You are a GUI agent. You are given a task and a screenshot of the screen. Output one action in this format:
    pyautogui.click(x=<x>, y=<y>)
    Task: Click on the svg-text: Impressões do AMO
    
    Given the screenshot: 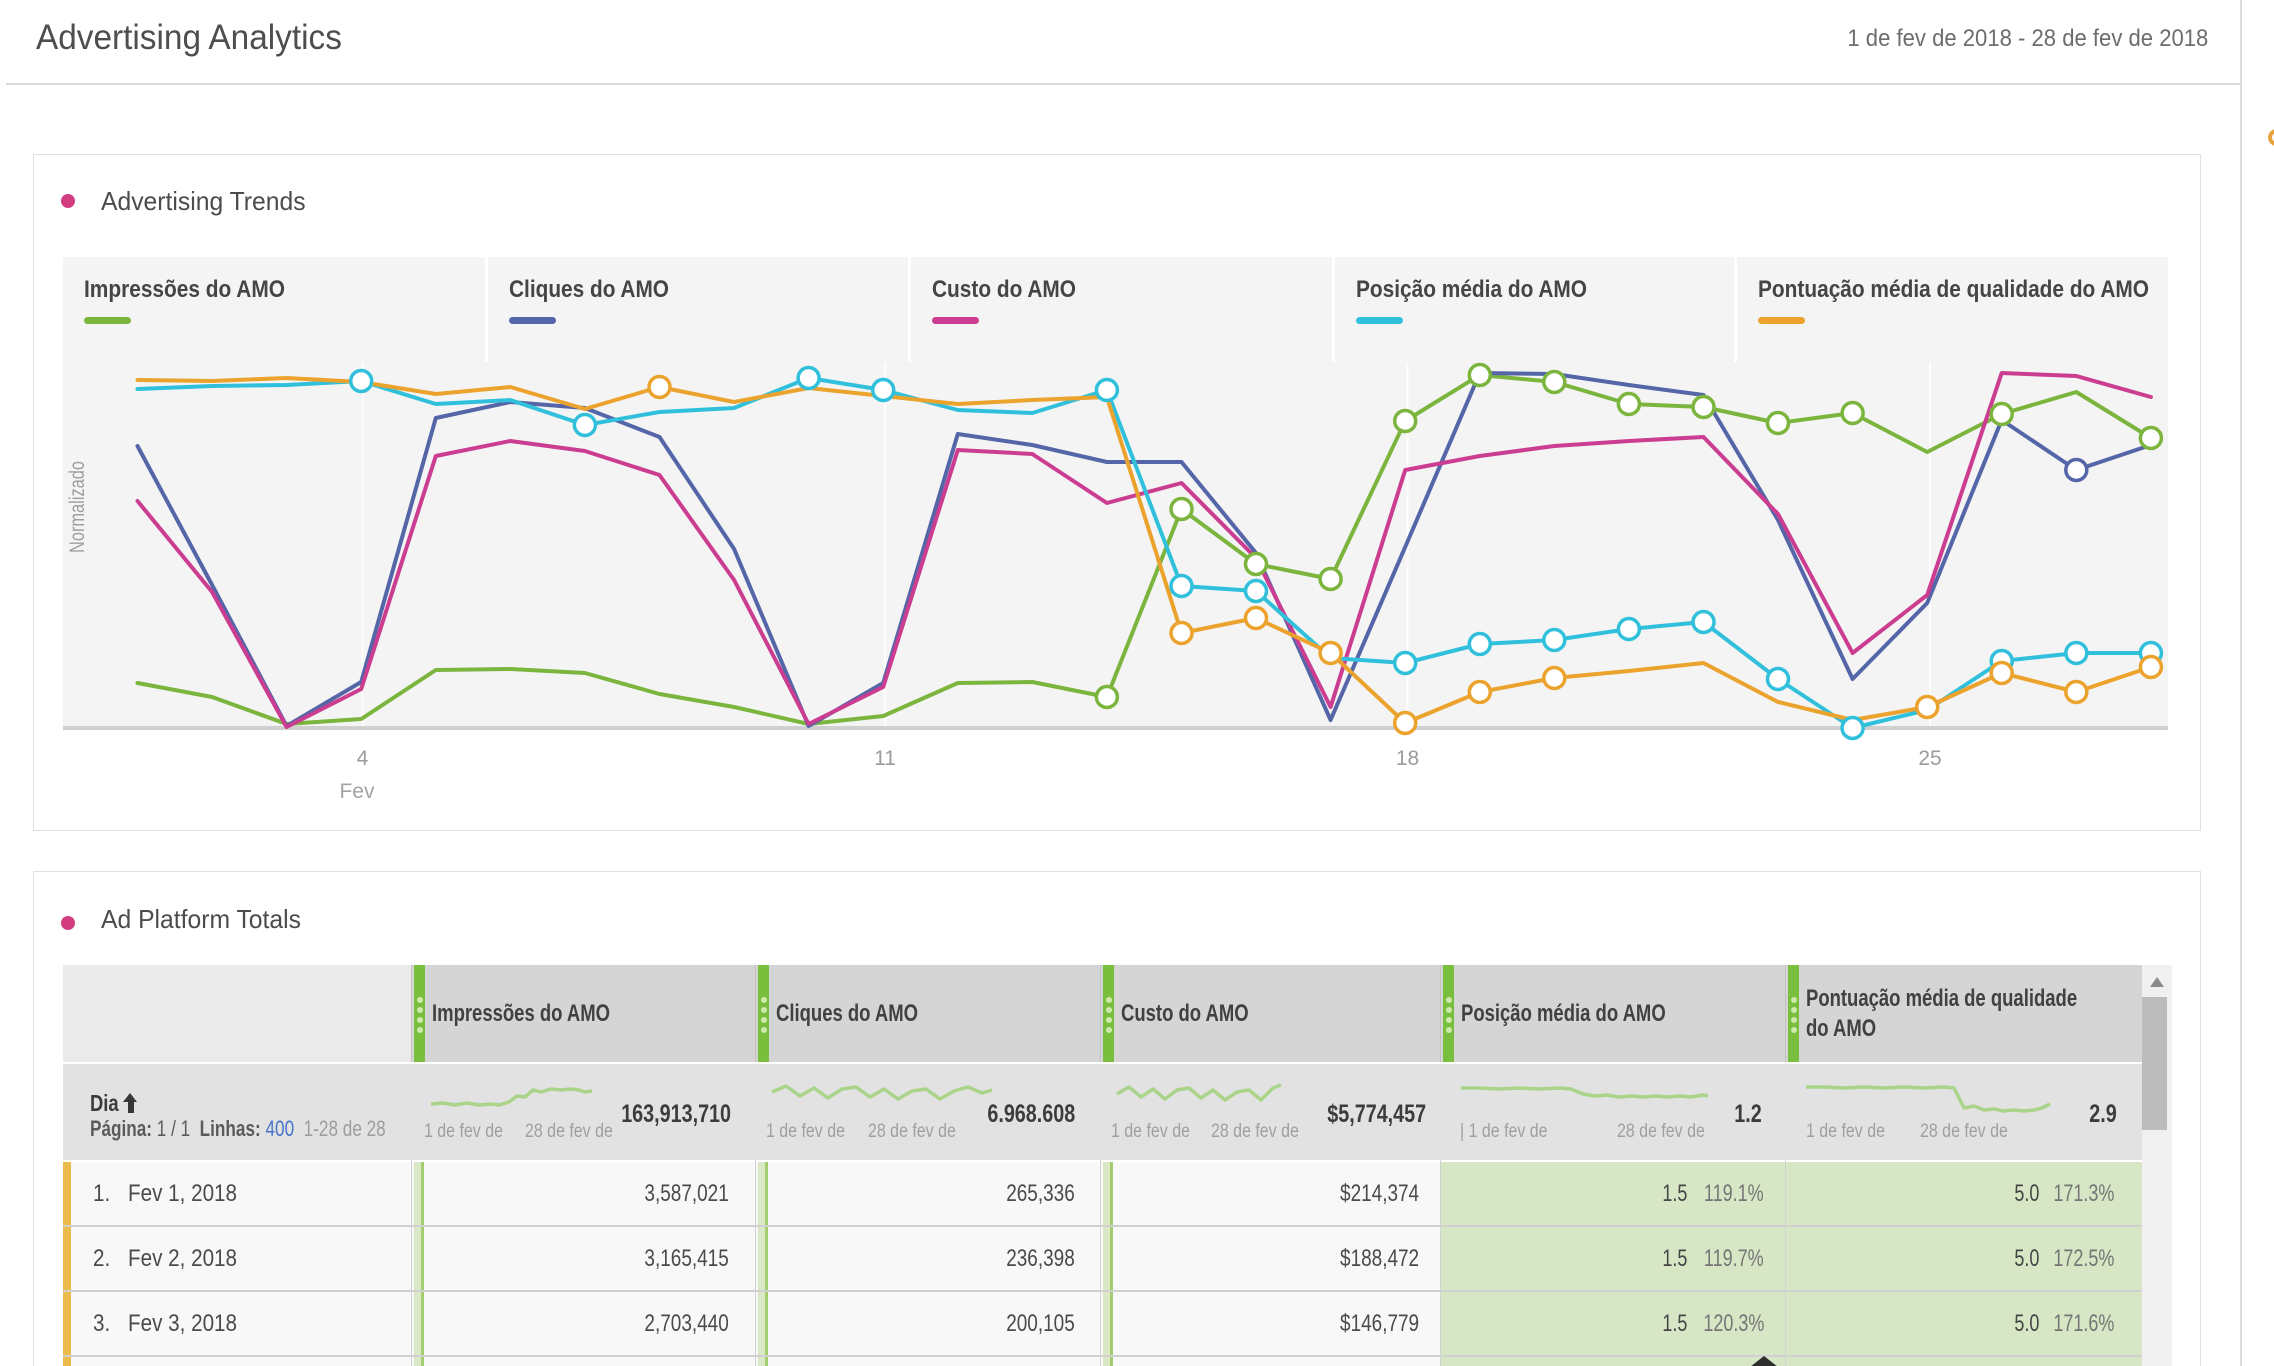 What is the action you would take?
    pyautogui.click(x=184, y=289)
    